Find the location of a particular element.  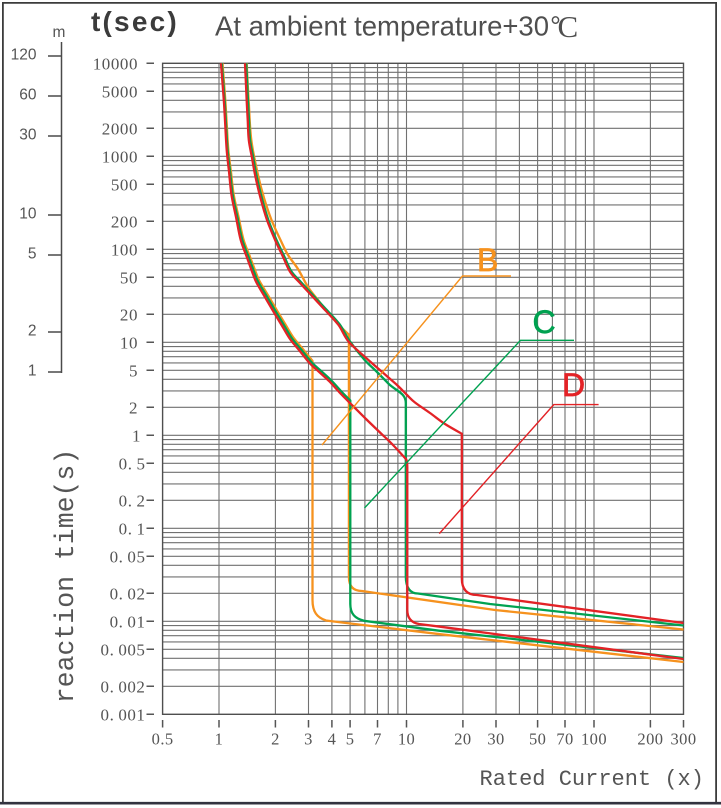

svg-text: 10000 is located at coordinates (115, 63).